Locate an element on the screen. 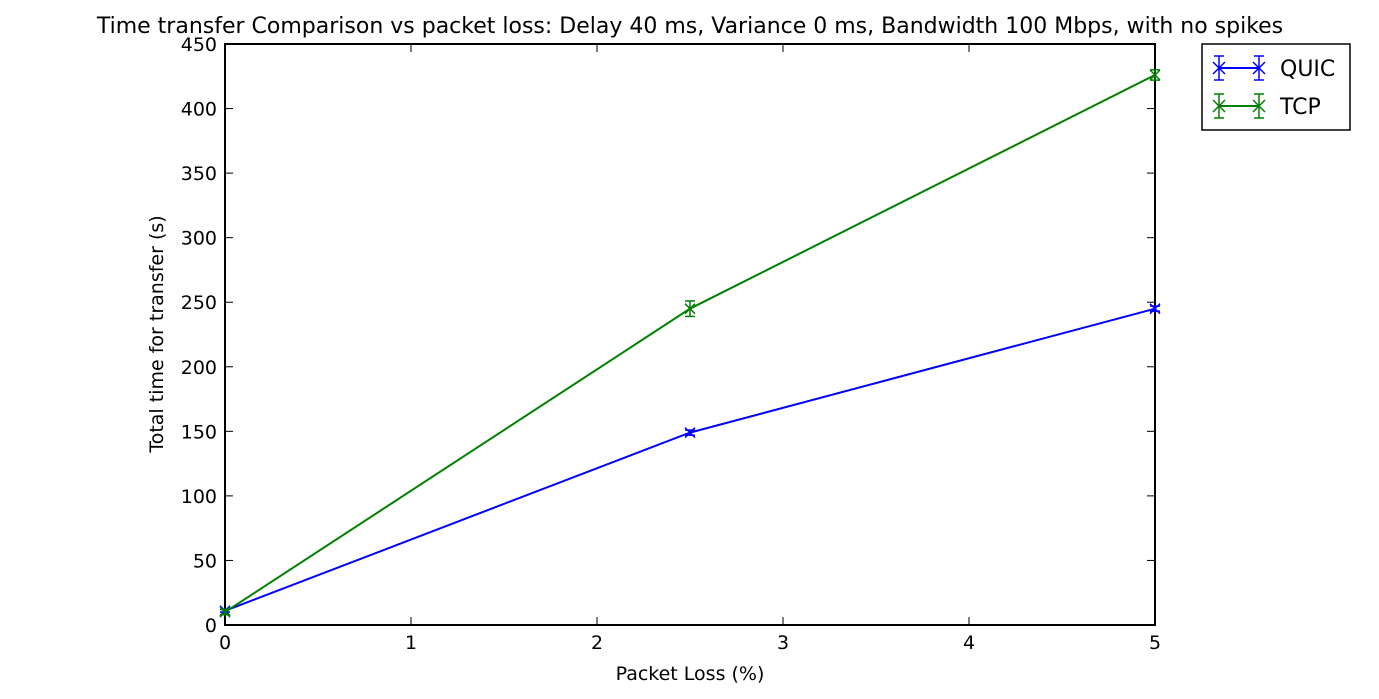  x-tick-label: 4 is located at coordinates (969, 643).